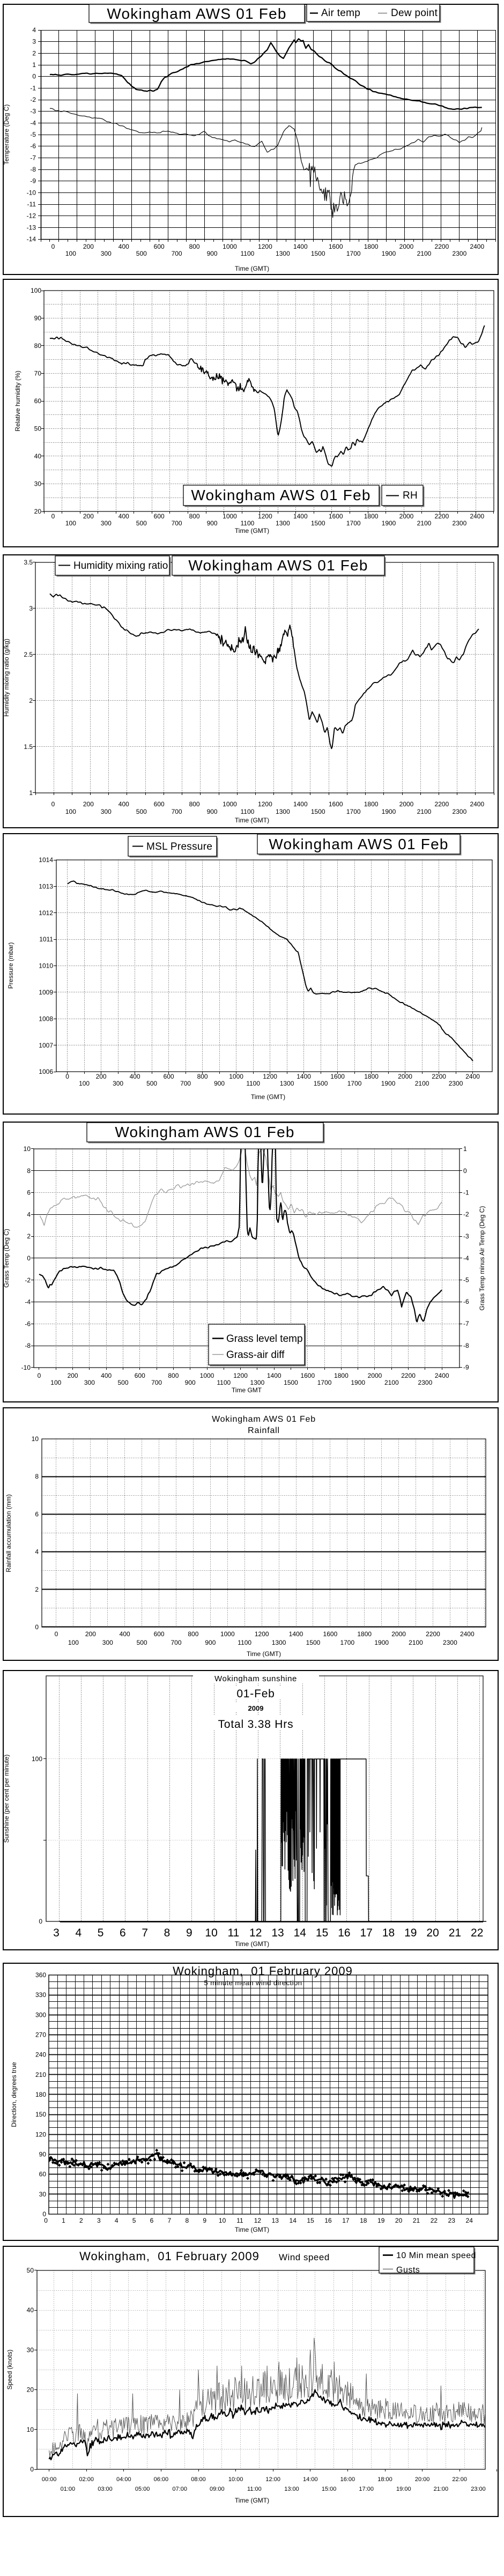 The image size is (504, 2576). I want to click on svg-text: 1200, so click(262, 1634).